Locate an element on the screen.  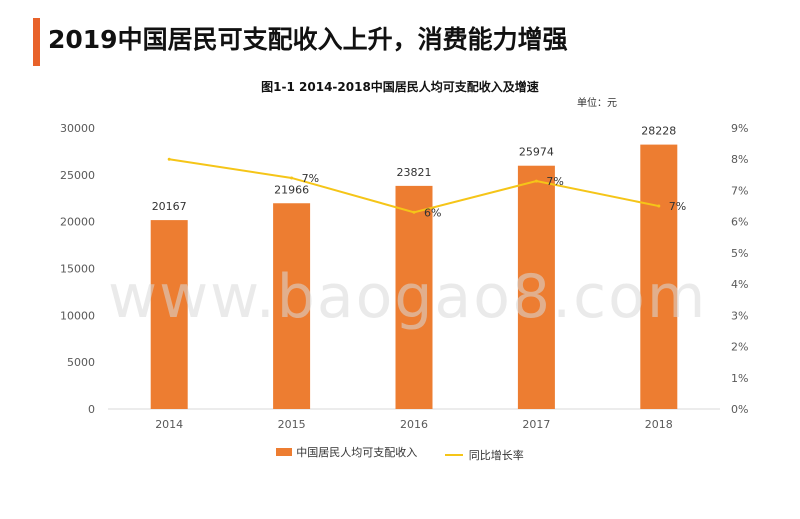
y-right-tick-label: 4% is located at coordinates (739, 284).